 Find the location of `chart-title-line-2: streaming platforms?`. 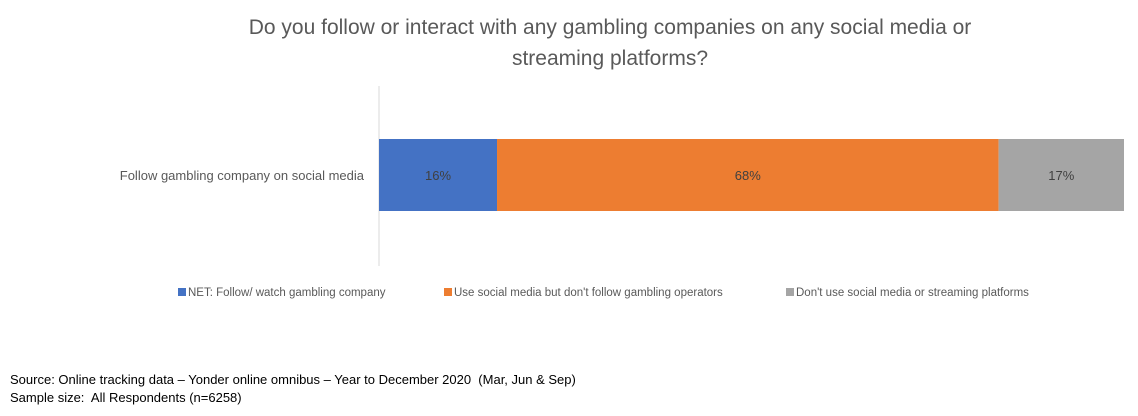

chart-title-line-2: streaming platforms? is located at coordinates (610, 58).